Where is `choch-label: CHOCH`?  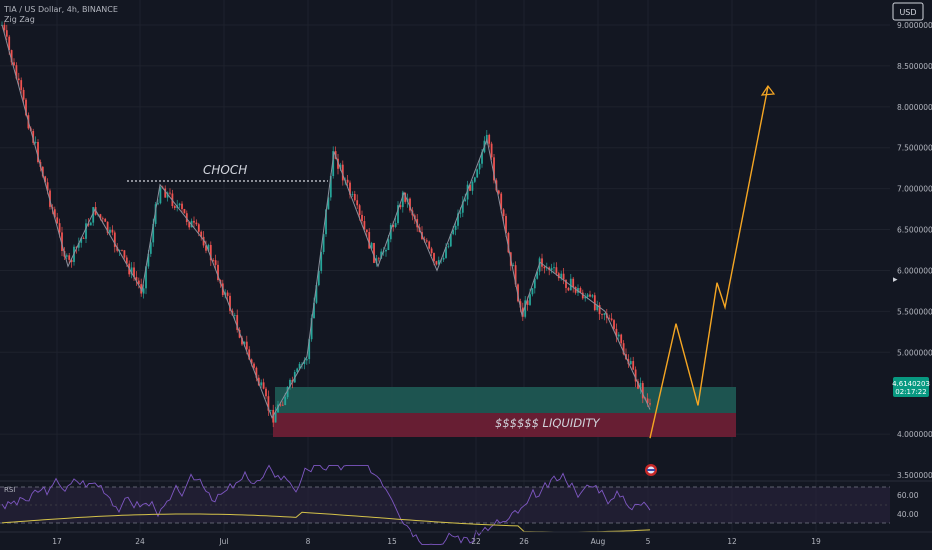
choch-label: CHOCH is located at coordinates (225, 170).